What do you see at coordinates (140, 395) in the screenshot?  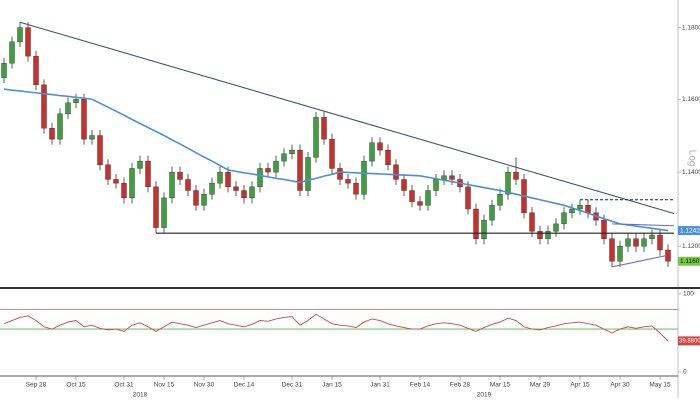 I see `year-label: 2018` at bounding box center [140, 395].